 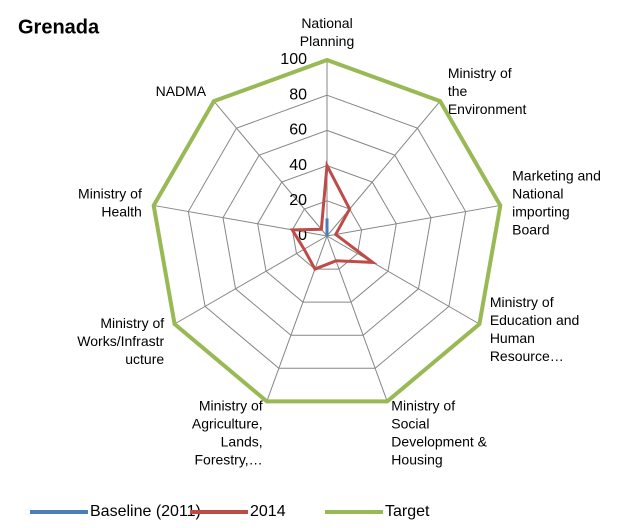 I want to click on y-tick-label: 40, so click(x=298, y=165).